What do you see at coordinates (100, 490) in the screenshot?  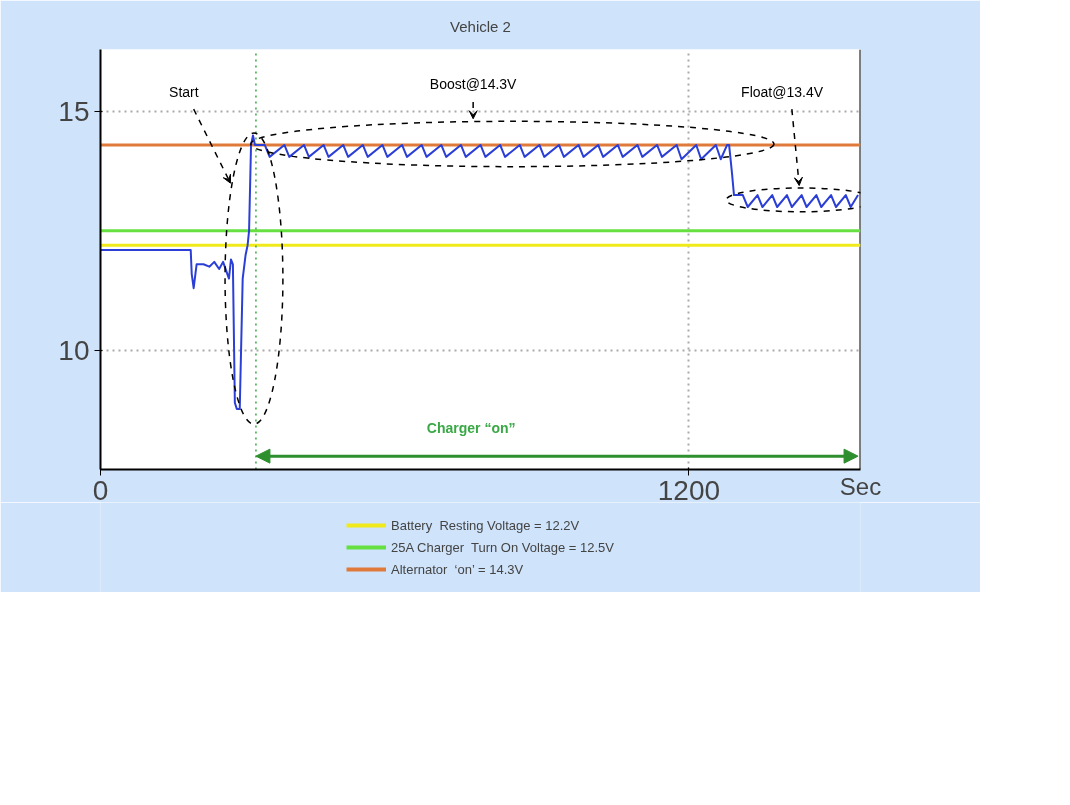 I see `x-tick-label: 0` at bounding box center [100, 490].